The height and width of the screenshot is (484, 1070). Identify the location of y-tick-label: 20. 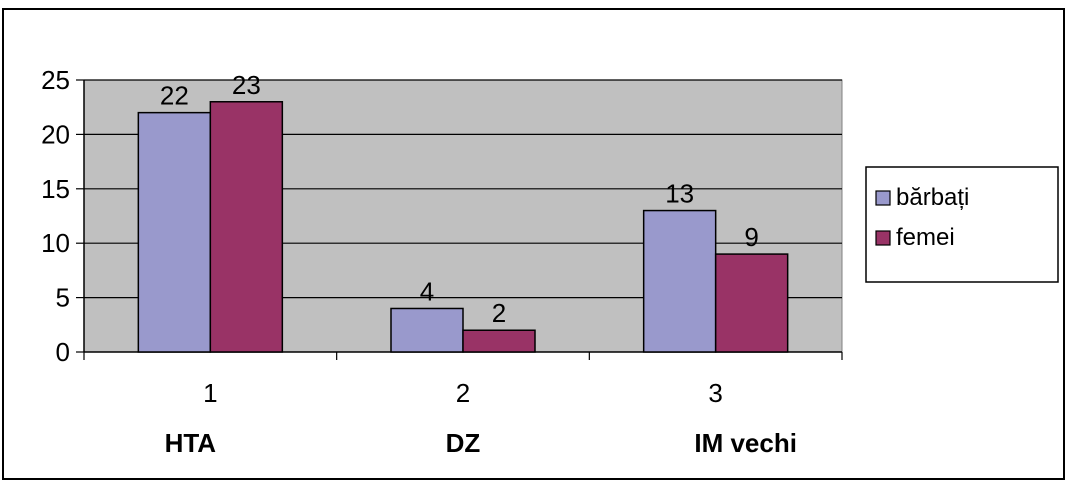
(55, 134).